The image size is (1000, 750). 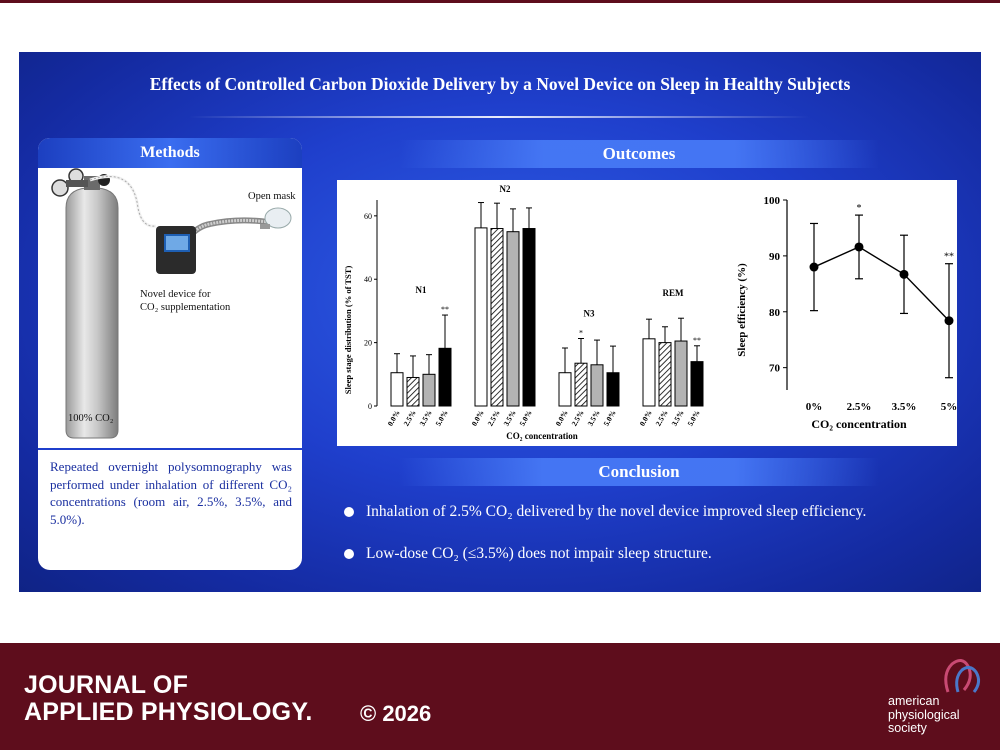 What do you see at coordinates (907, 728) in the screenshot?
I see `society-line3: society` at bounding box center [907, 728].